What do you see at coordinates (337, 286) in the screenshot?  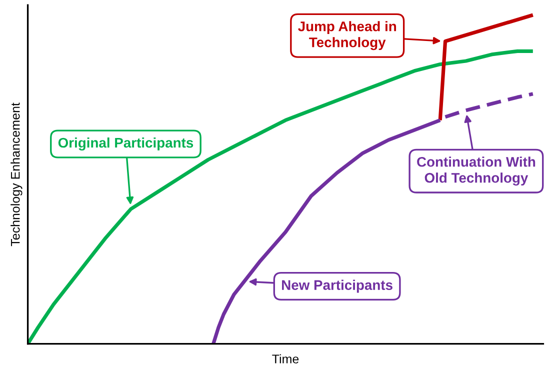 I see `legend-label: New Participants` at bounding box center [337, 286].